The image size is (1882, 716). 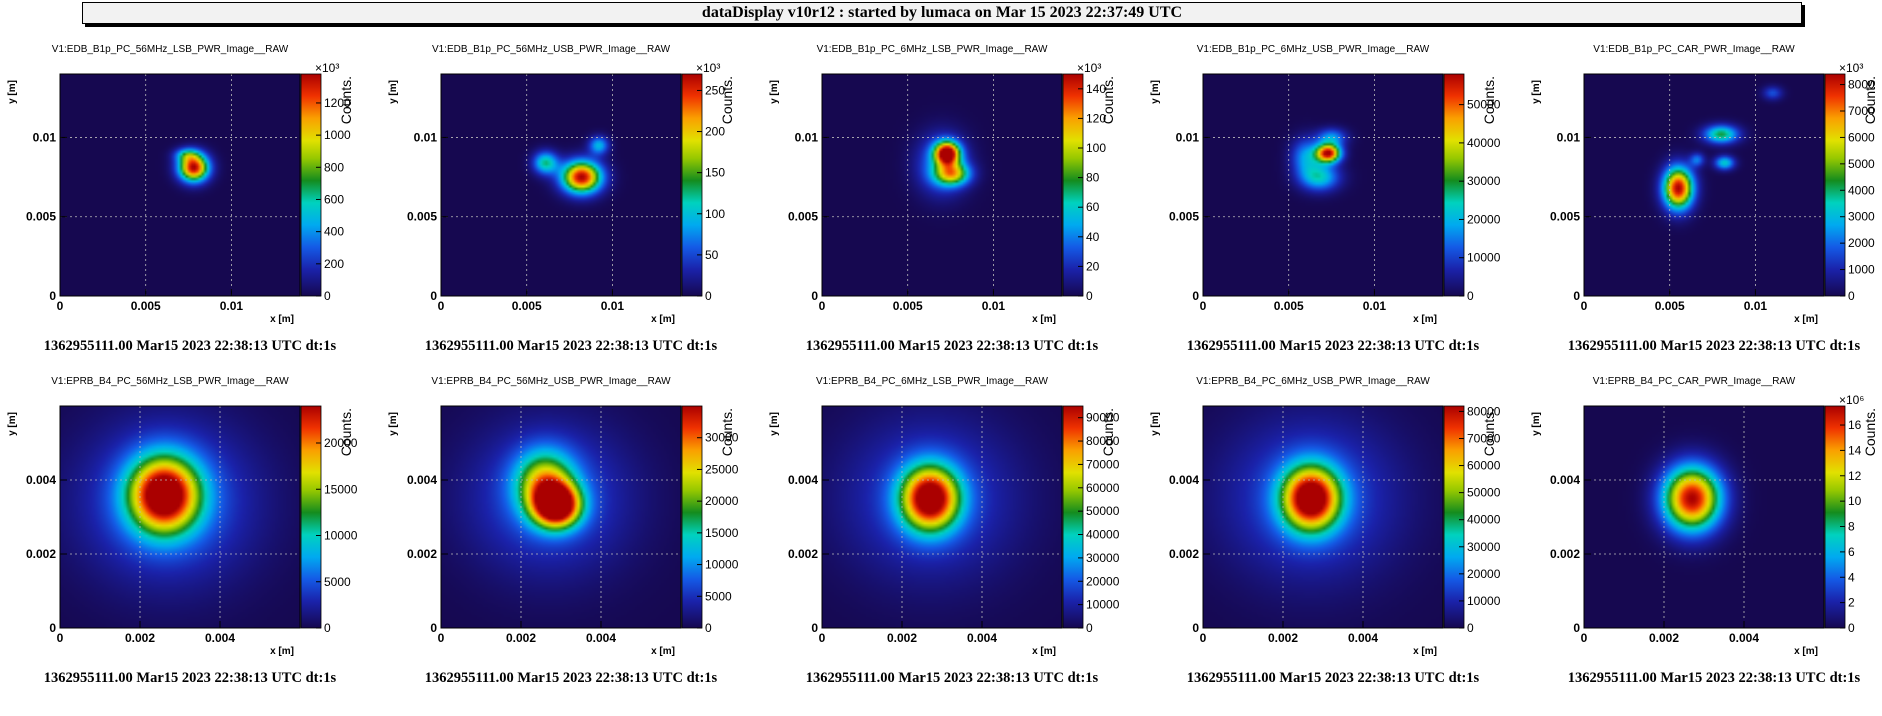 What do you see at coordinates (722, 469) in the screenshot?
I see `colorbar-tick-label: 25000` at bounding box center [722, 469].